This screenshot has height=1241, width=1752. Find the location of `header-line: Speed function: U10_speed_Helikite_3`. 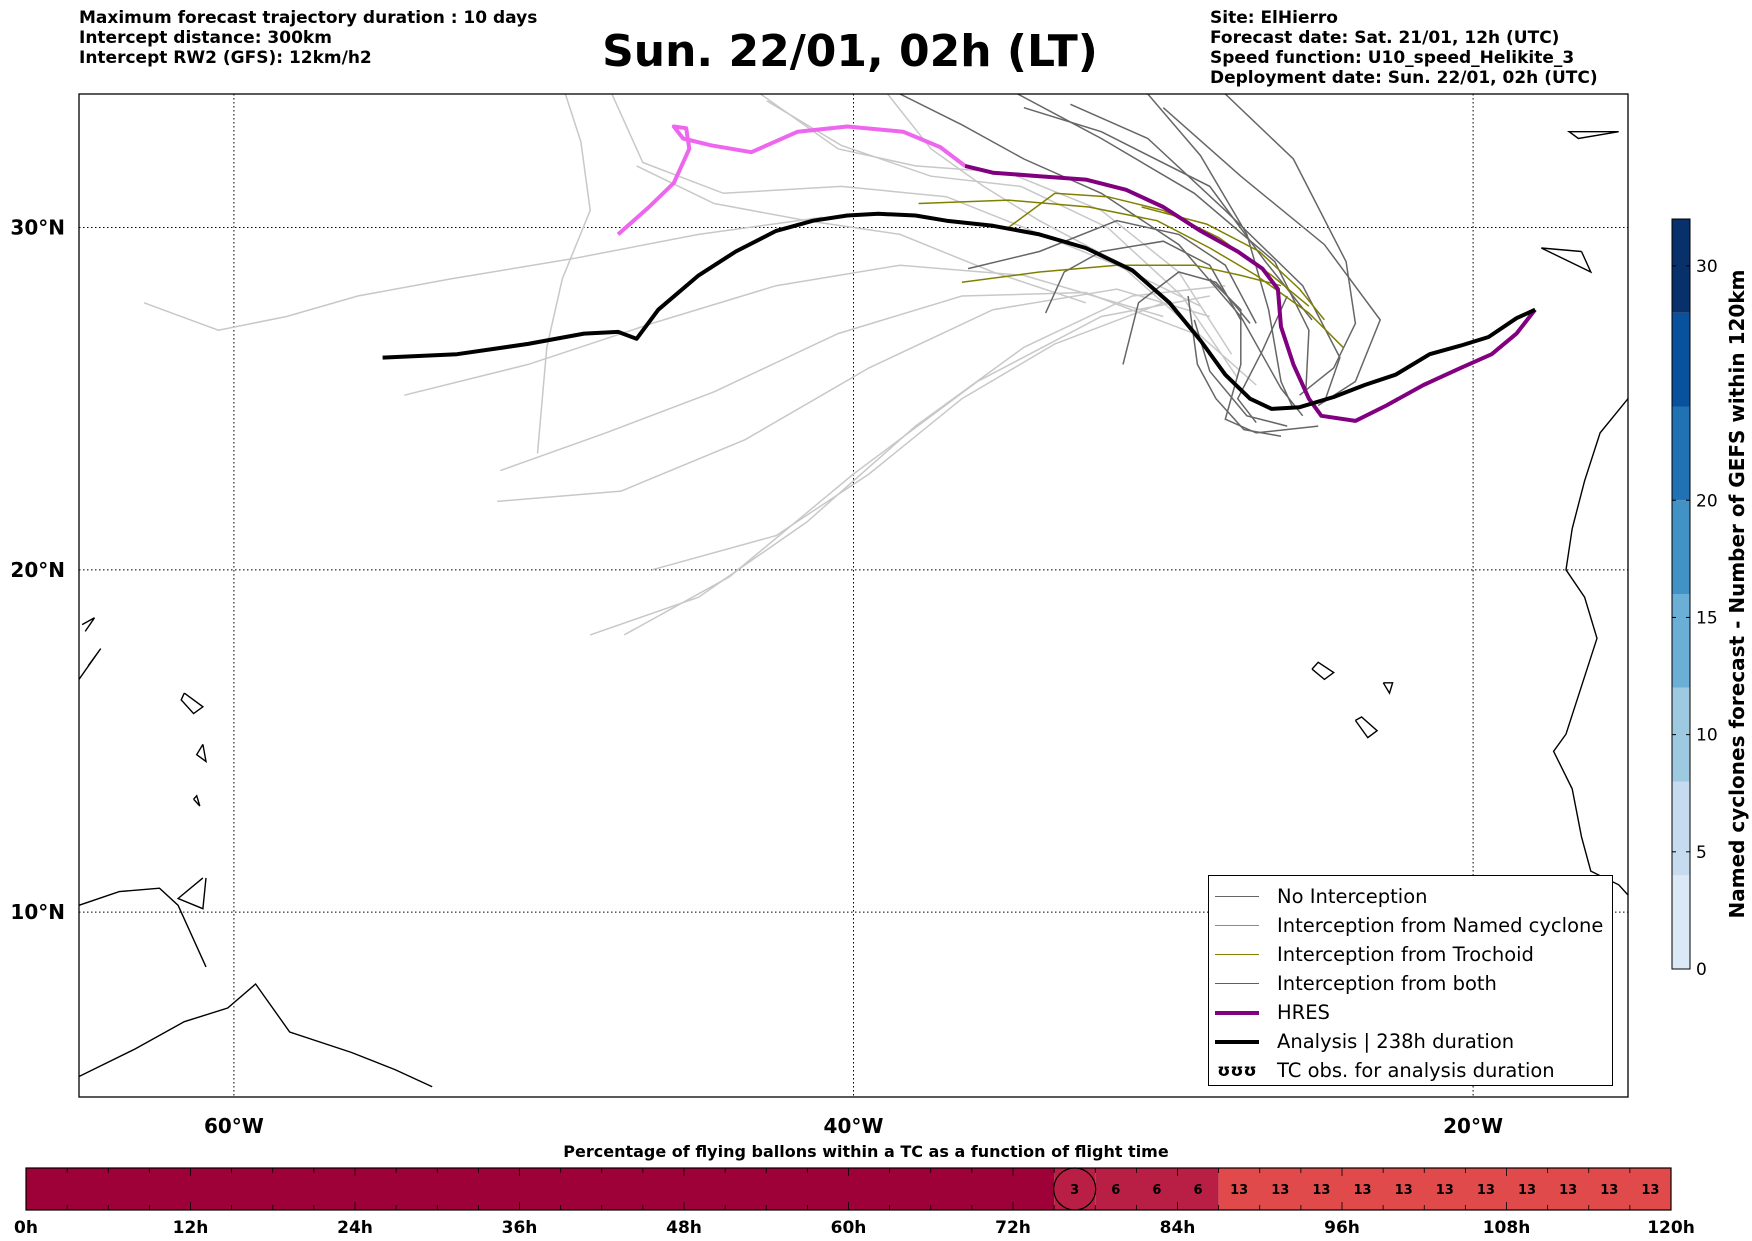

header-line: Speed function: U10_speed_Helikite_3 is located at coordinates (1392, 58).